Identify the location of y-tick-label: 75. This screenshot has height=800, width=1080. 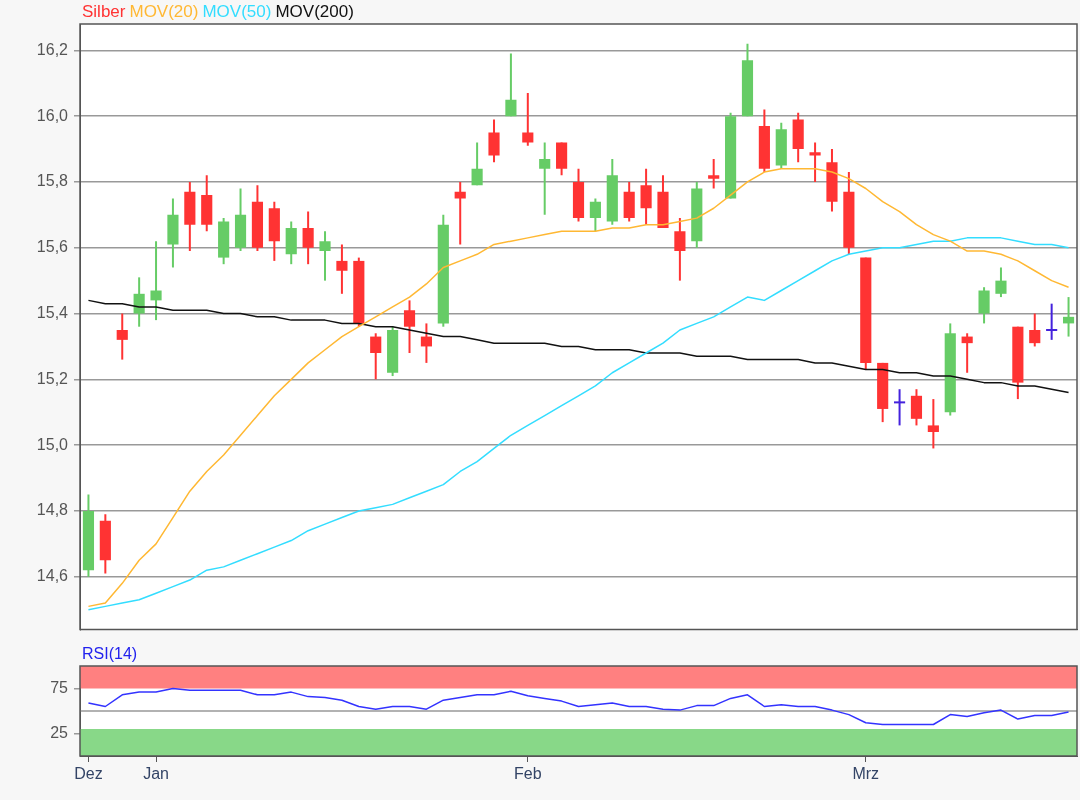
(59, 687).